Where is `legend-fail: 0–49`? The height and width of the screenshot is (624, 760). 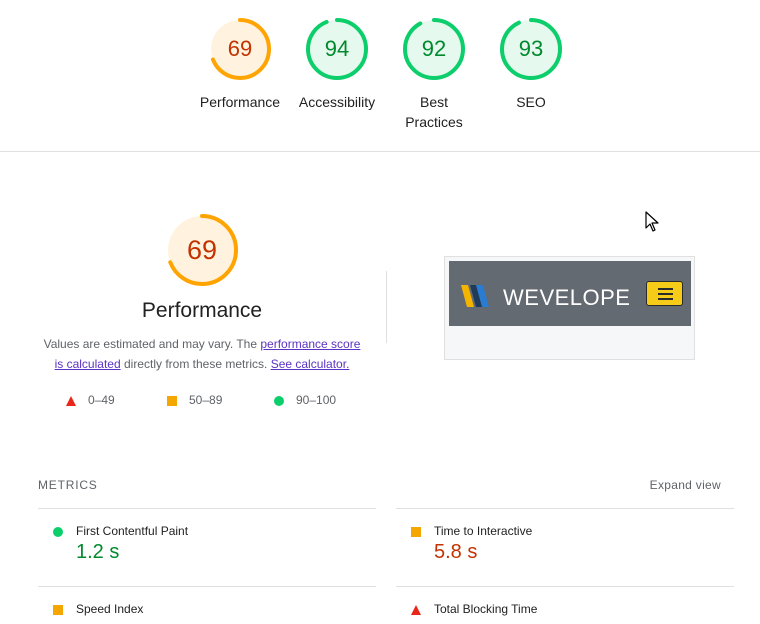
legend-fail: 0–49 is located at coordinates (90, 400).